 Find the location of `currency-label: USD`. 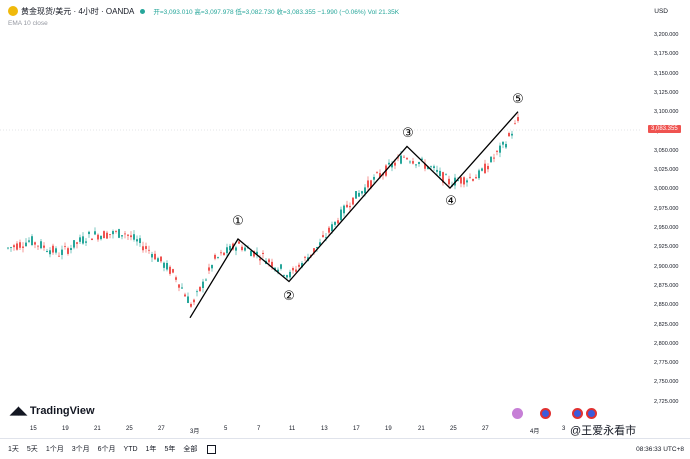

currency-label: USD is located at coordinates (661, 11).